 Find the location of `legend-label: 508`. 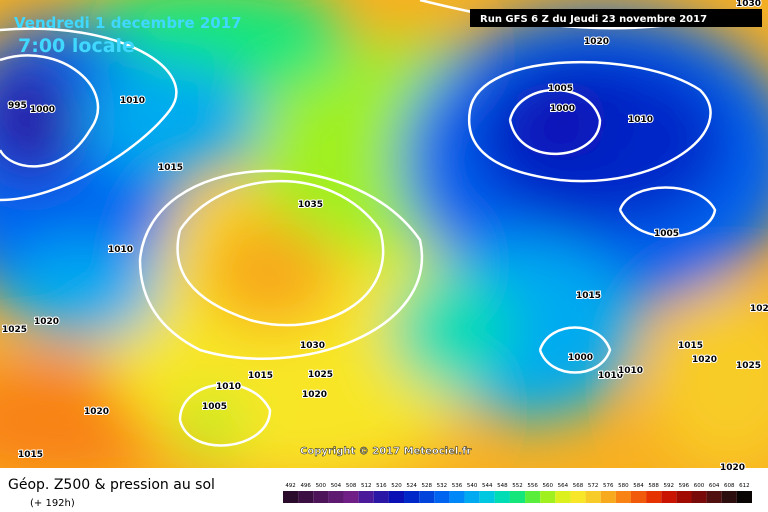

legend-label: 508 is located at coordinates (351, 486).